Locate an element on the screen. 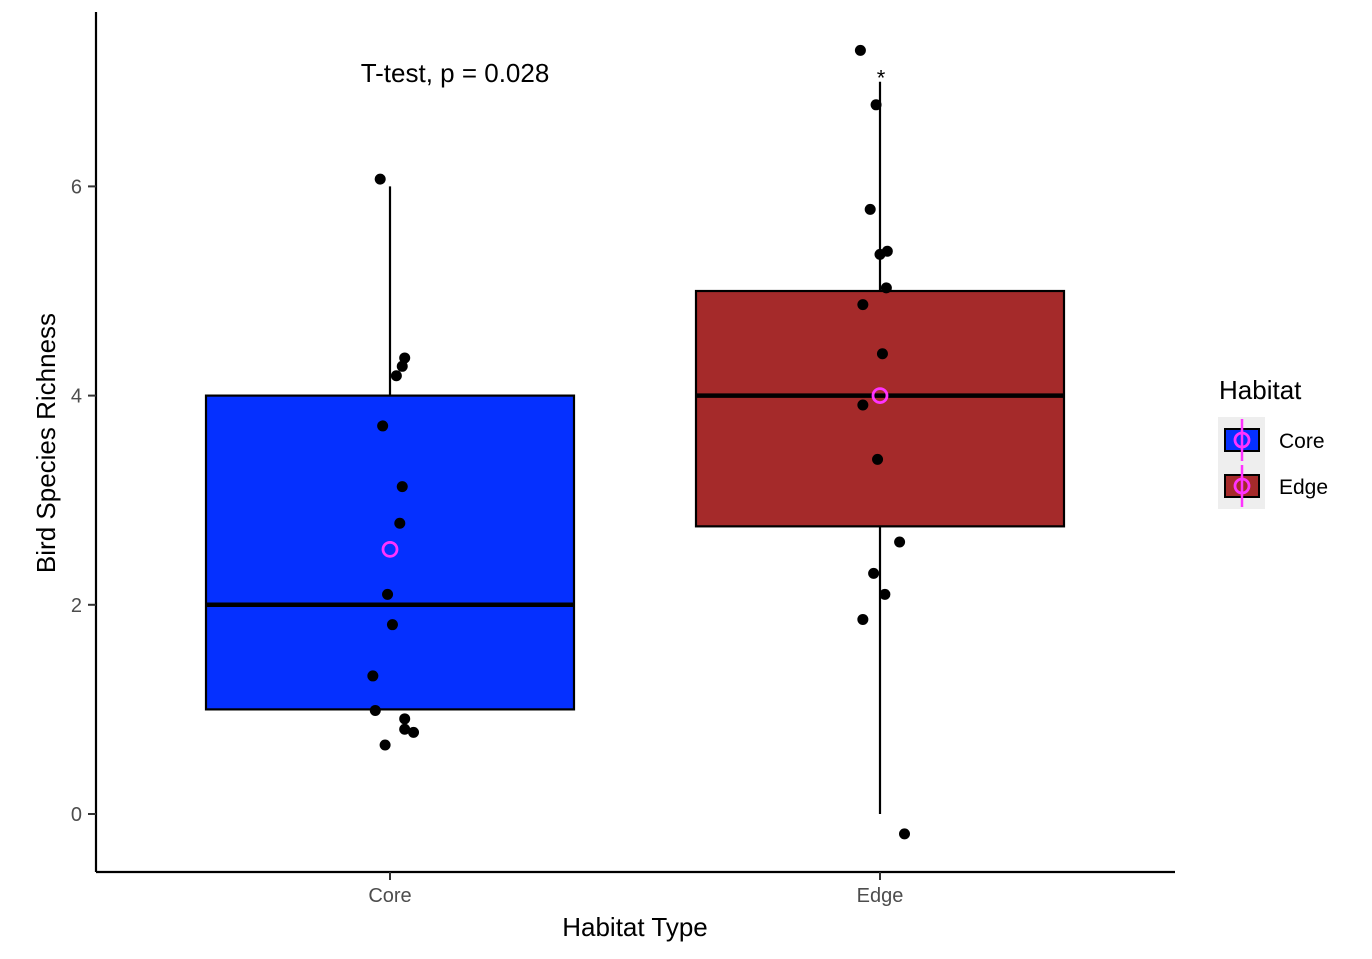 This screenshot has height=959, width=1372. x-axis-title: Habitat Type is located at coordinates (635, 927).